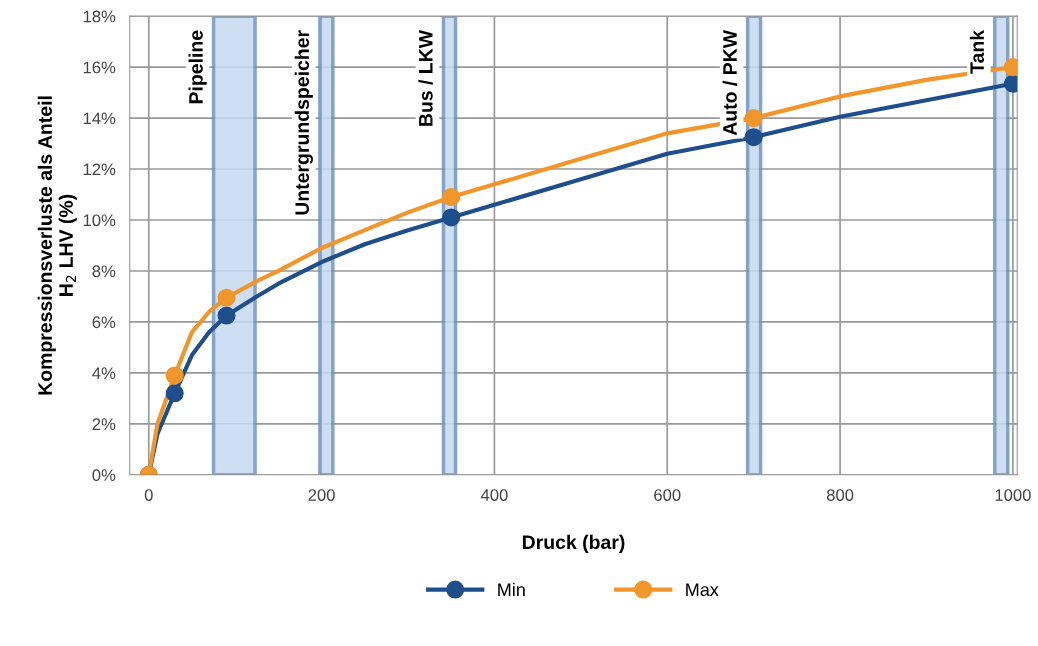 The image size is (1038, 646). I want to click on y-tick-label: 10%, so click(99, 220).